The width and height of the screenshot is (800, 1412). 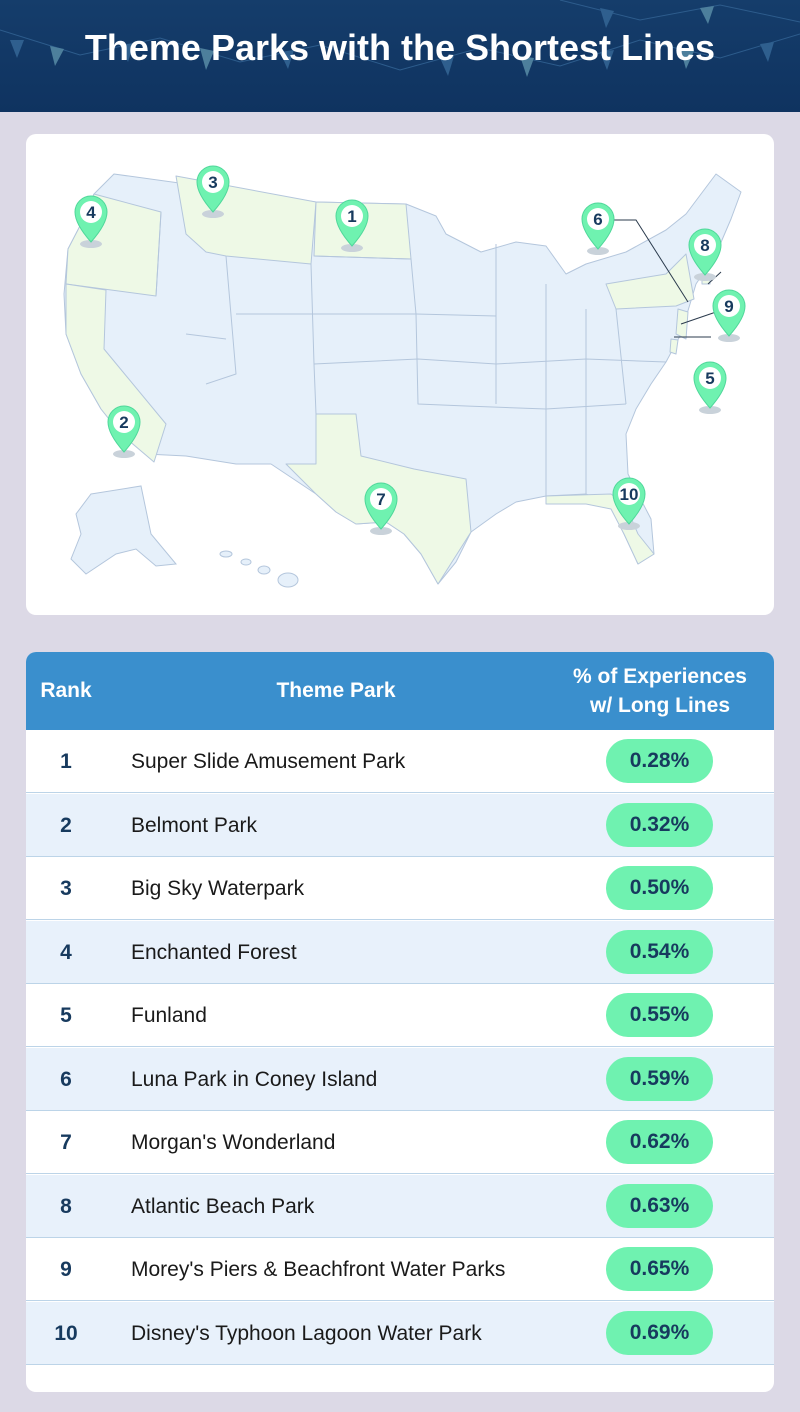 What do you see at coordinates (214, 952) in the screenshot?
I see `row-park-name: Enchanted Forest` at bounding box center [214, 952].